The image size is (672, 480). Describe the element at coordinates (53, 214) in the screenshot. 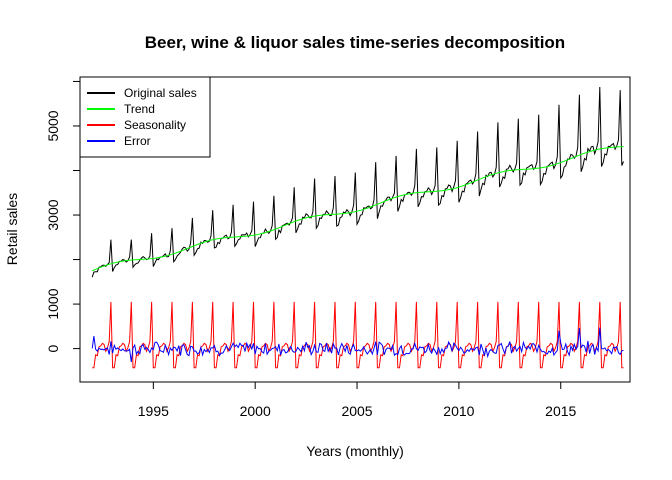

I see `y-tick-label: 3000` at that location.